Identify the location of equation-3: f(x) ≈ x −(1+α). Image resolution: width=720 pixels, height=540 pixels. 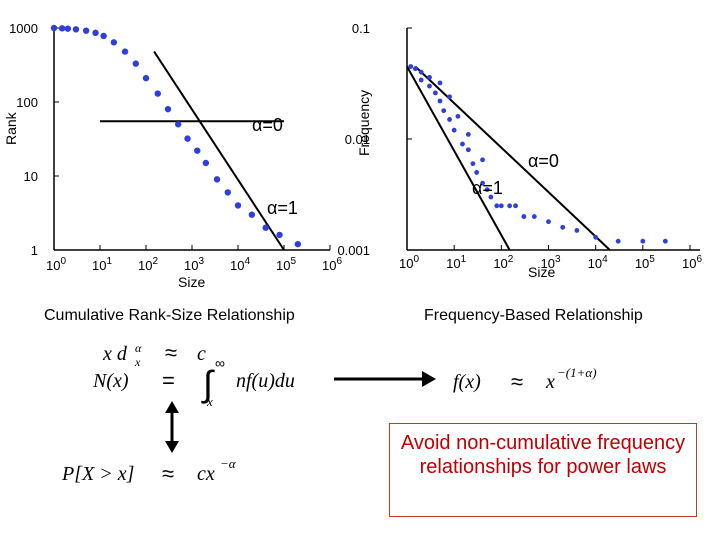
(525, 379).